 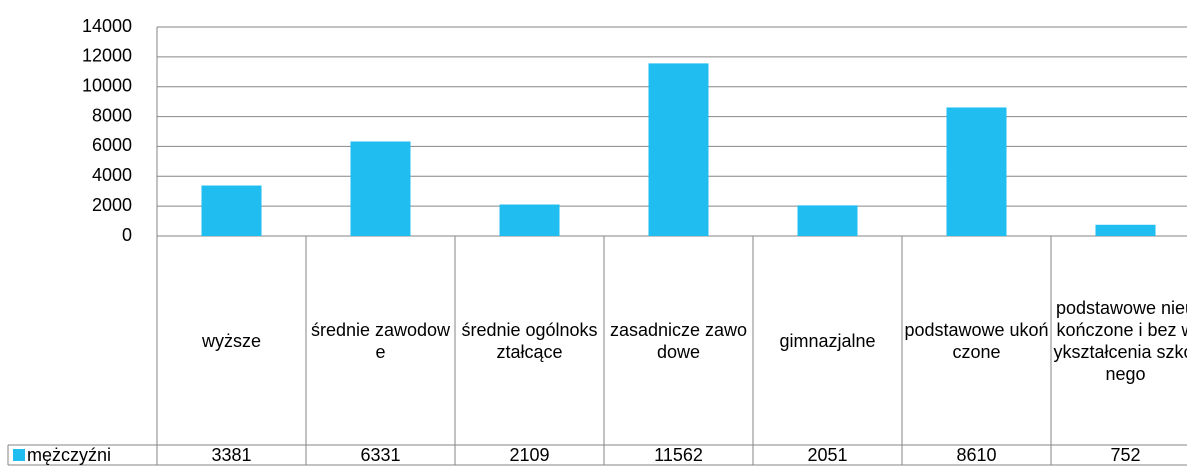 What do you see at coordinates (107, 26) in the screenshot?
I see `y-tick-label: 14000` at bounding box center [107, 26].